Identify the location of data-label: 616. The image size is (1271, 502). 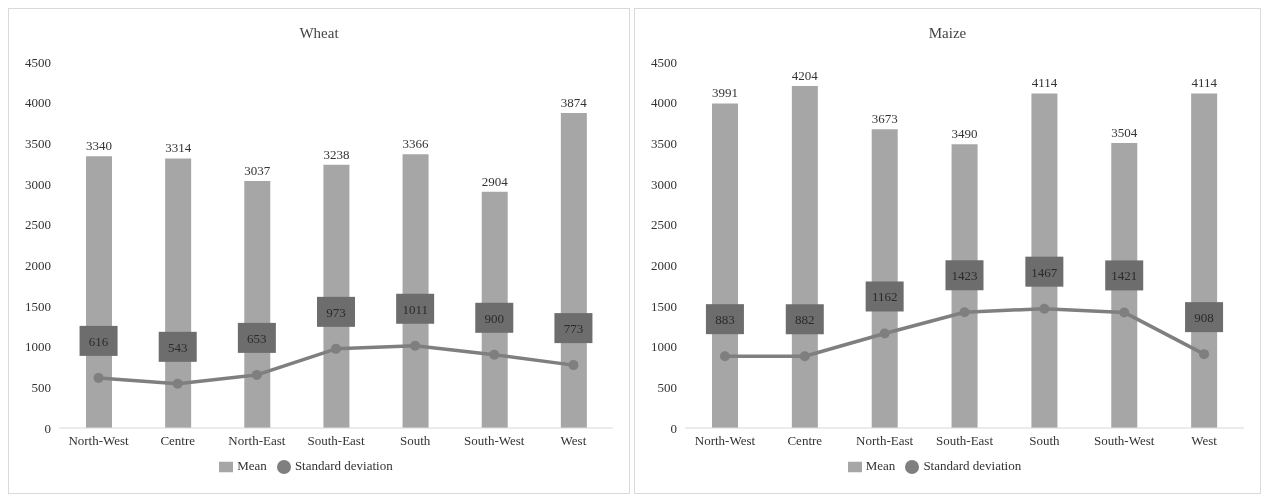
(98, 341).